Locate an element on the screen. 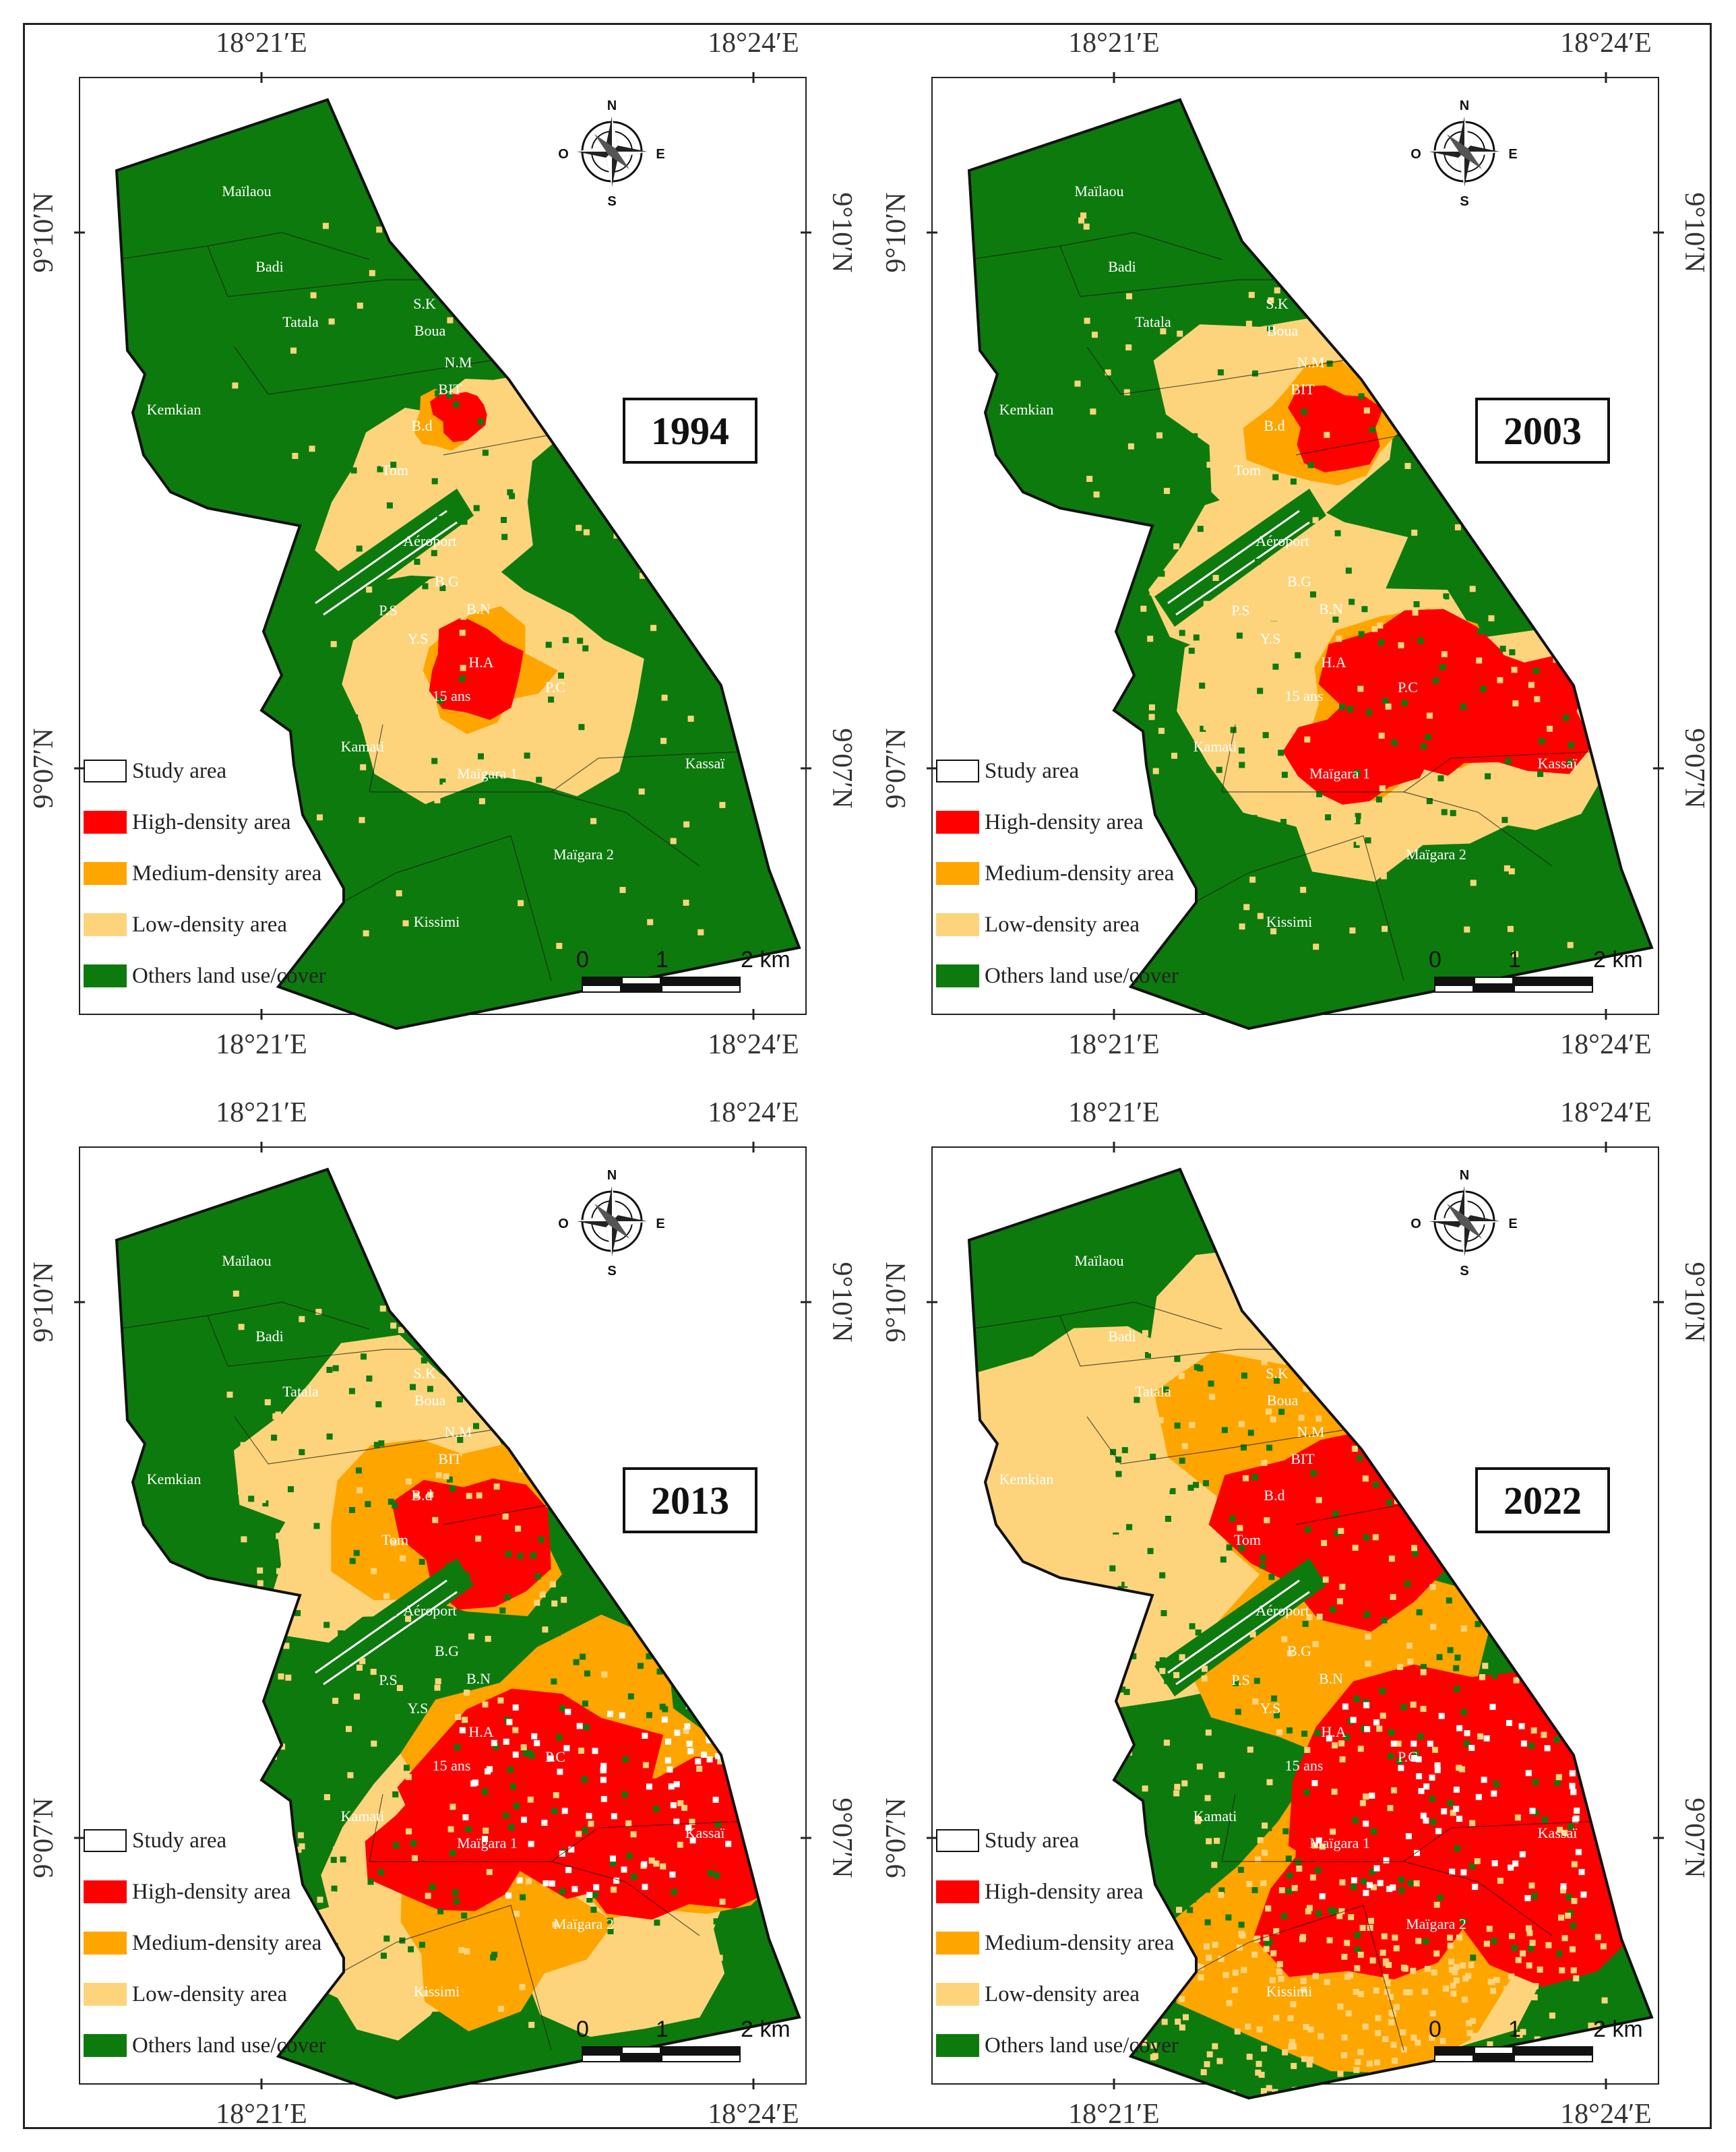 The image size is (1736, 2152). legend-item: Low-density area is located at coordinates (185, 1994).